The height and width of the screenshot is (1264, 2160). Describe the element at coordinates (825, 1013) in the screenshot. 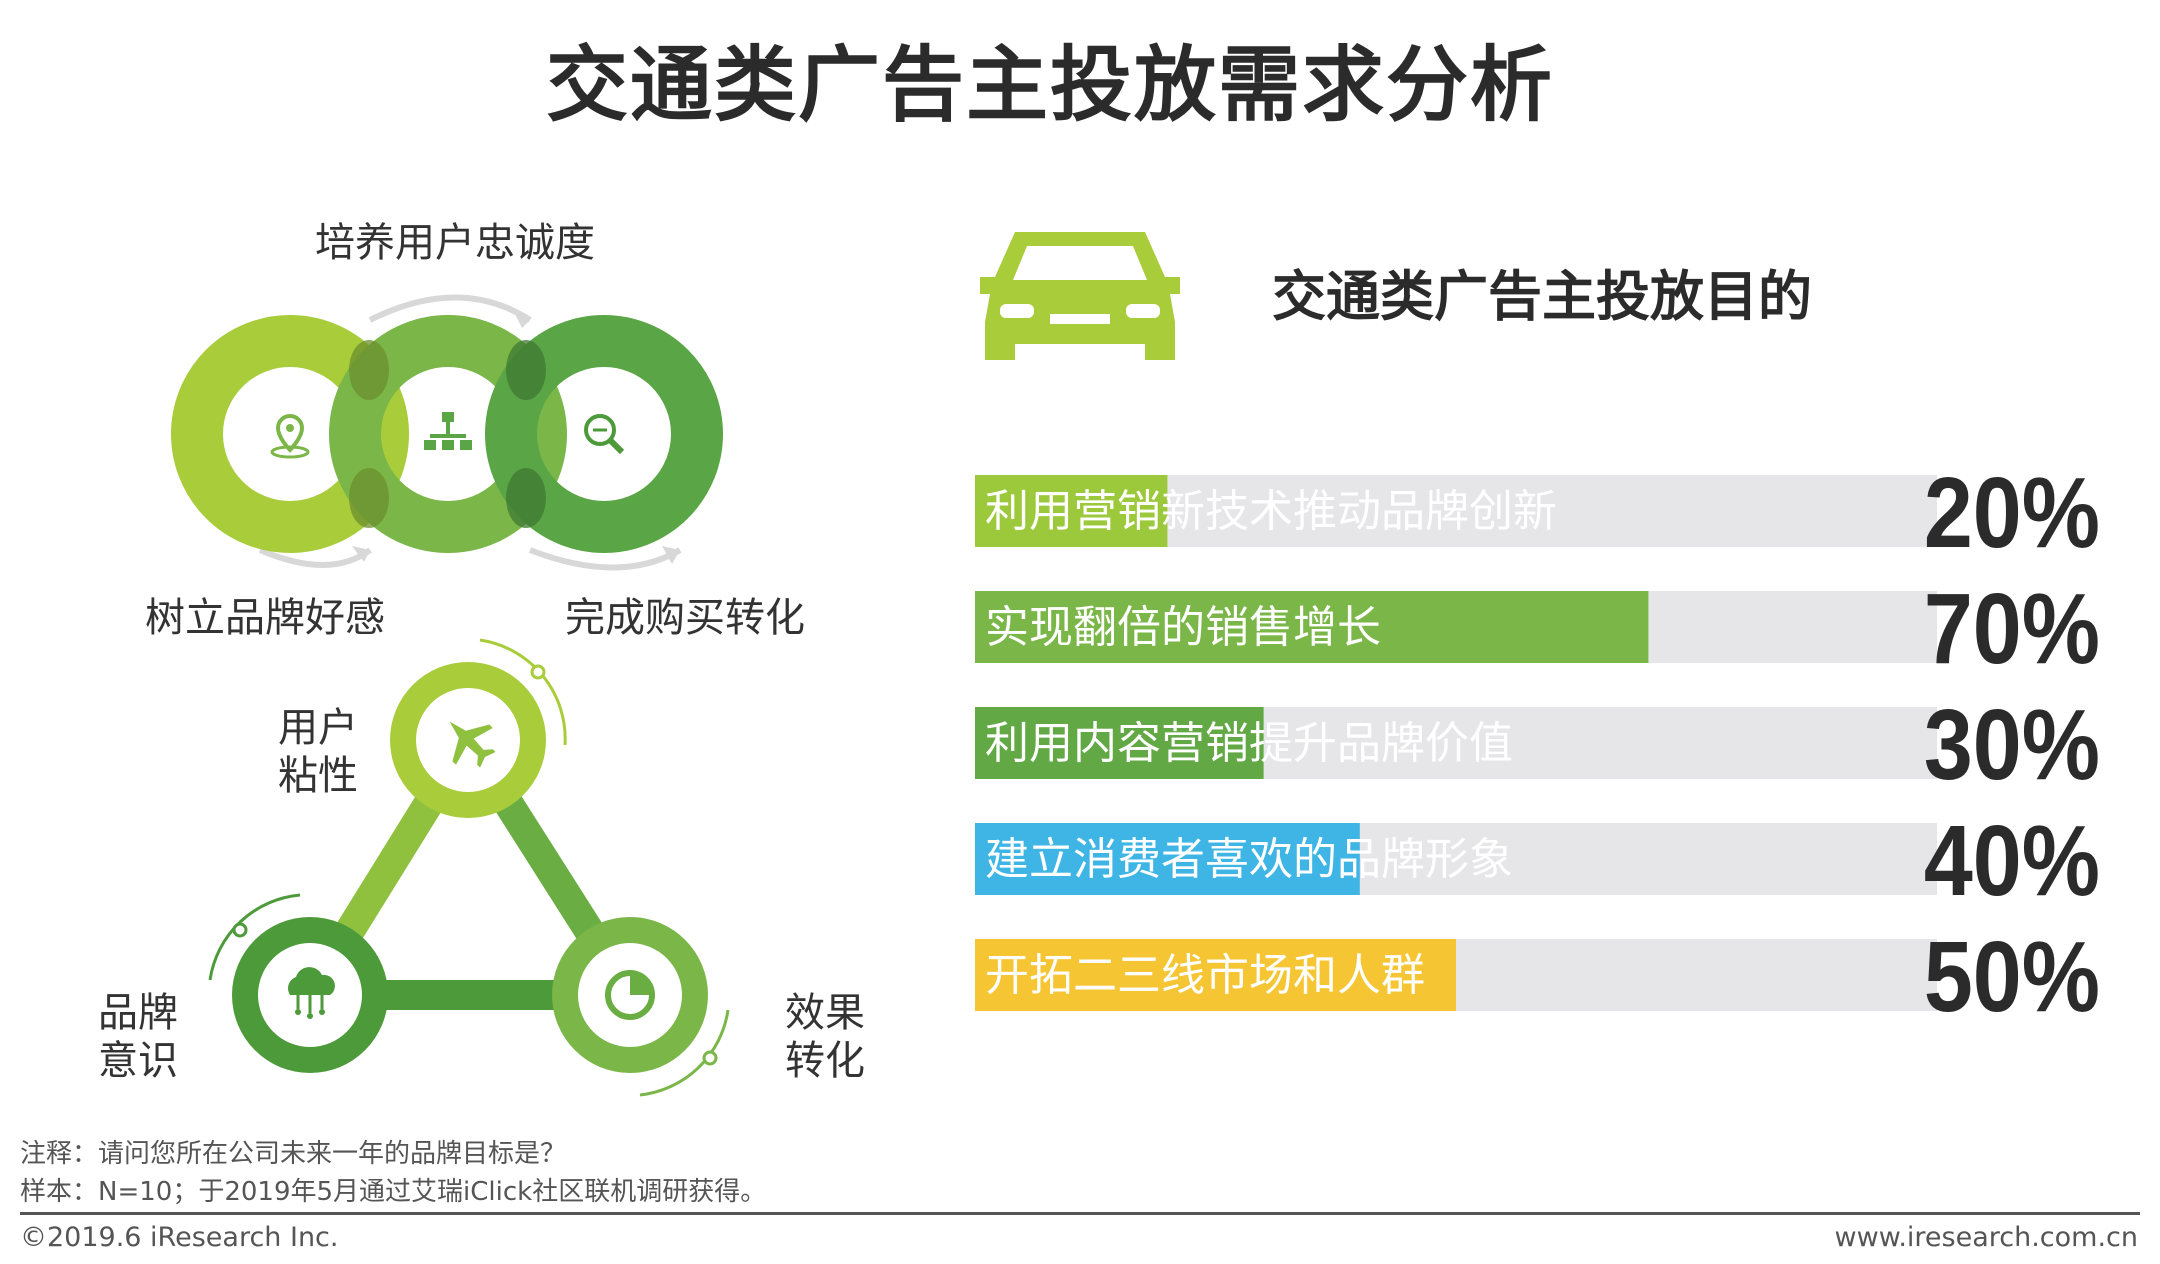

I see `label-effect-conversion-1: 效果` at that location.